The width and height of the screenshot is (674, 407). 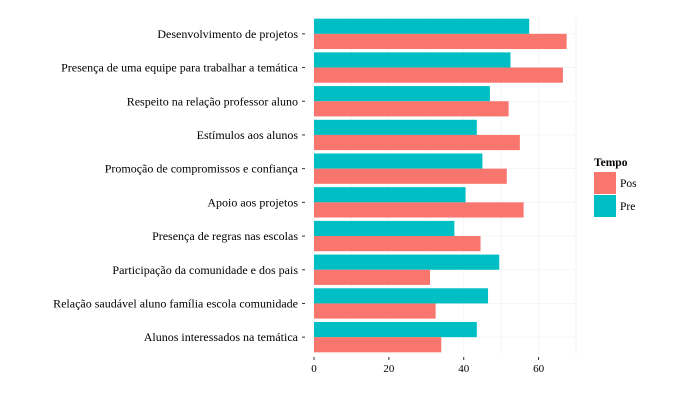 What do you see at coordinates (212, 101) in the screenshot?
I see `category-label: Respeito na relação professor aluno` at bounding box center [212, 101].